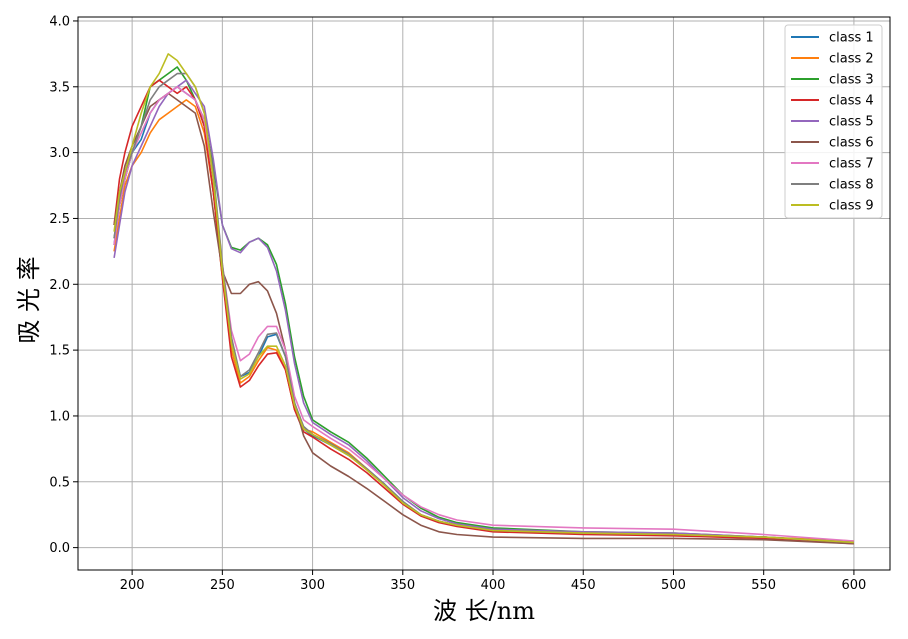 The width and height of the screenshot is (908, 639). Describe the element at coordinates (59, 285) in the screenshot. I see `y-tick-label: 2.0` at that location.